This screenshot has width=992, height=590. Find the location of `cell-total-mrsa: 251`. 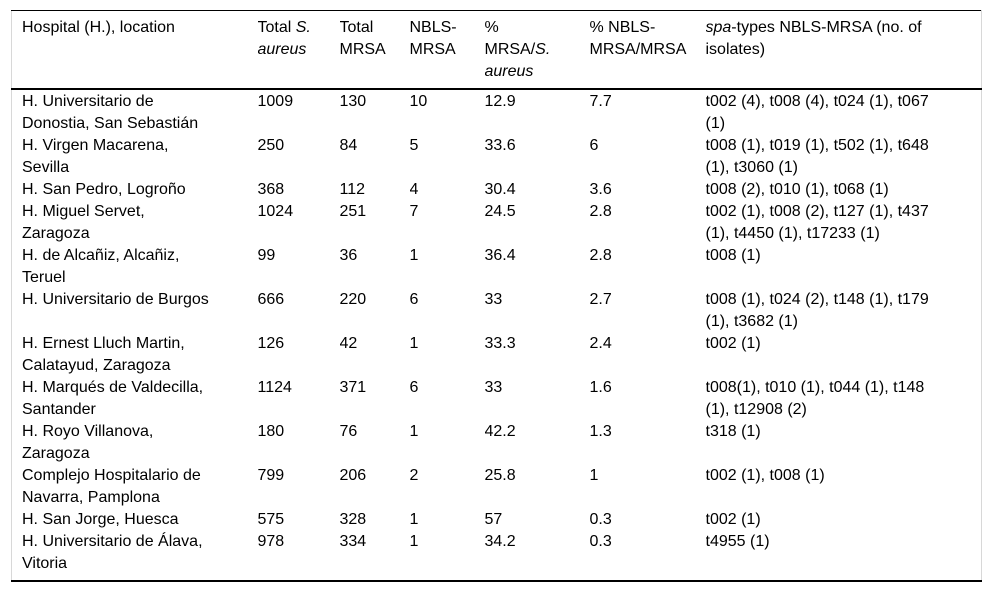

cell-total-mrsa: 251 is located at coordinates (353, 211).